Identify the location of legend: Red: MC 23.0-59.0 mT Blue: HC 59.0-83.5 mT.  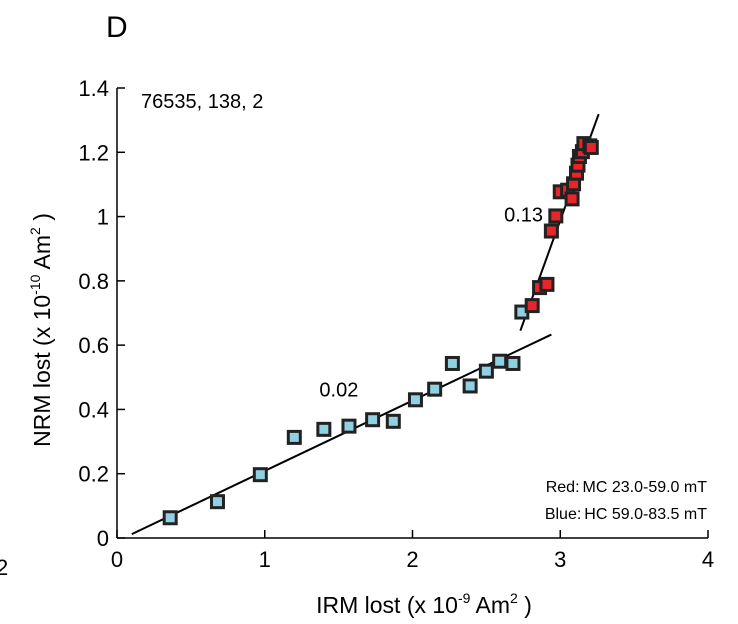
(626, 501).